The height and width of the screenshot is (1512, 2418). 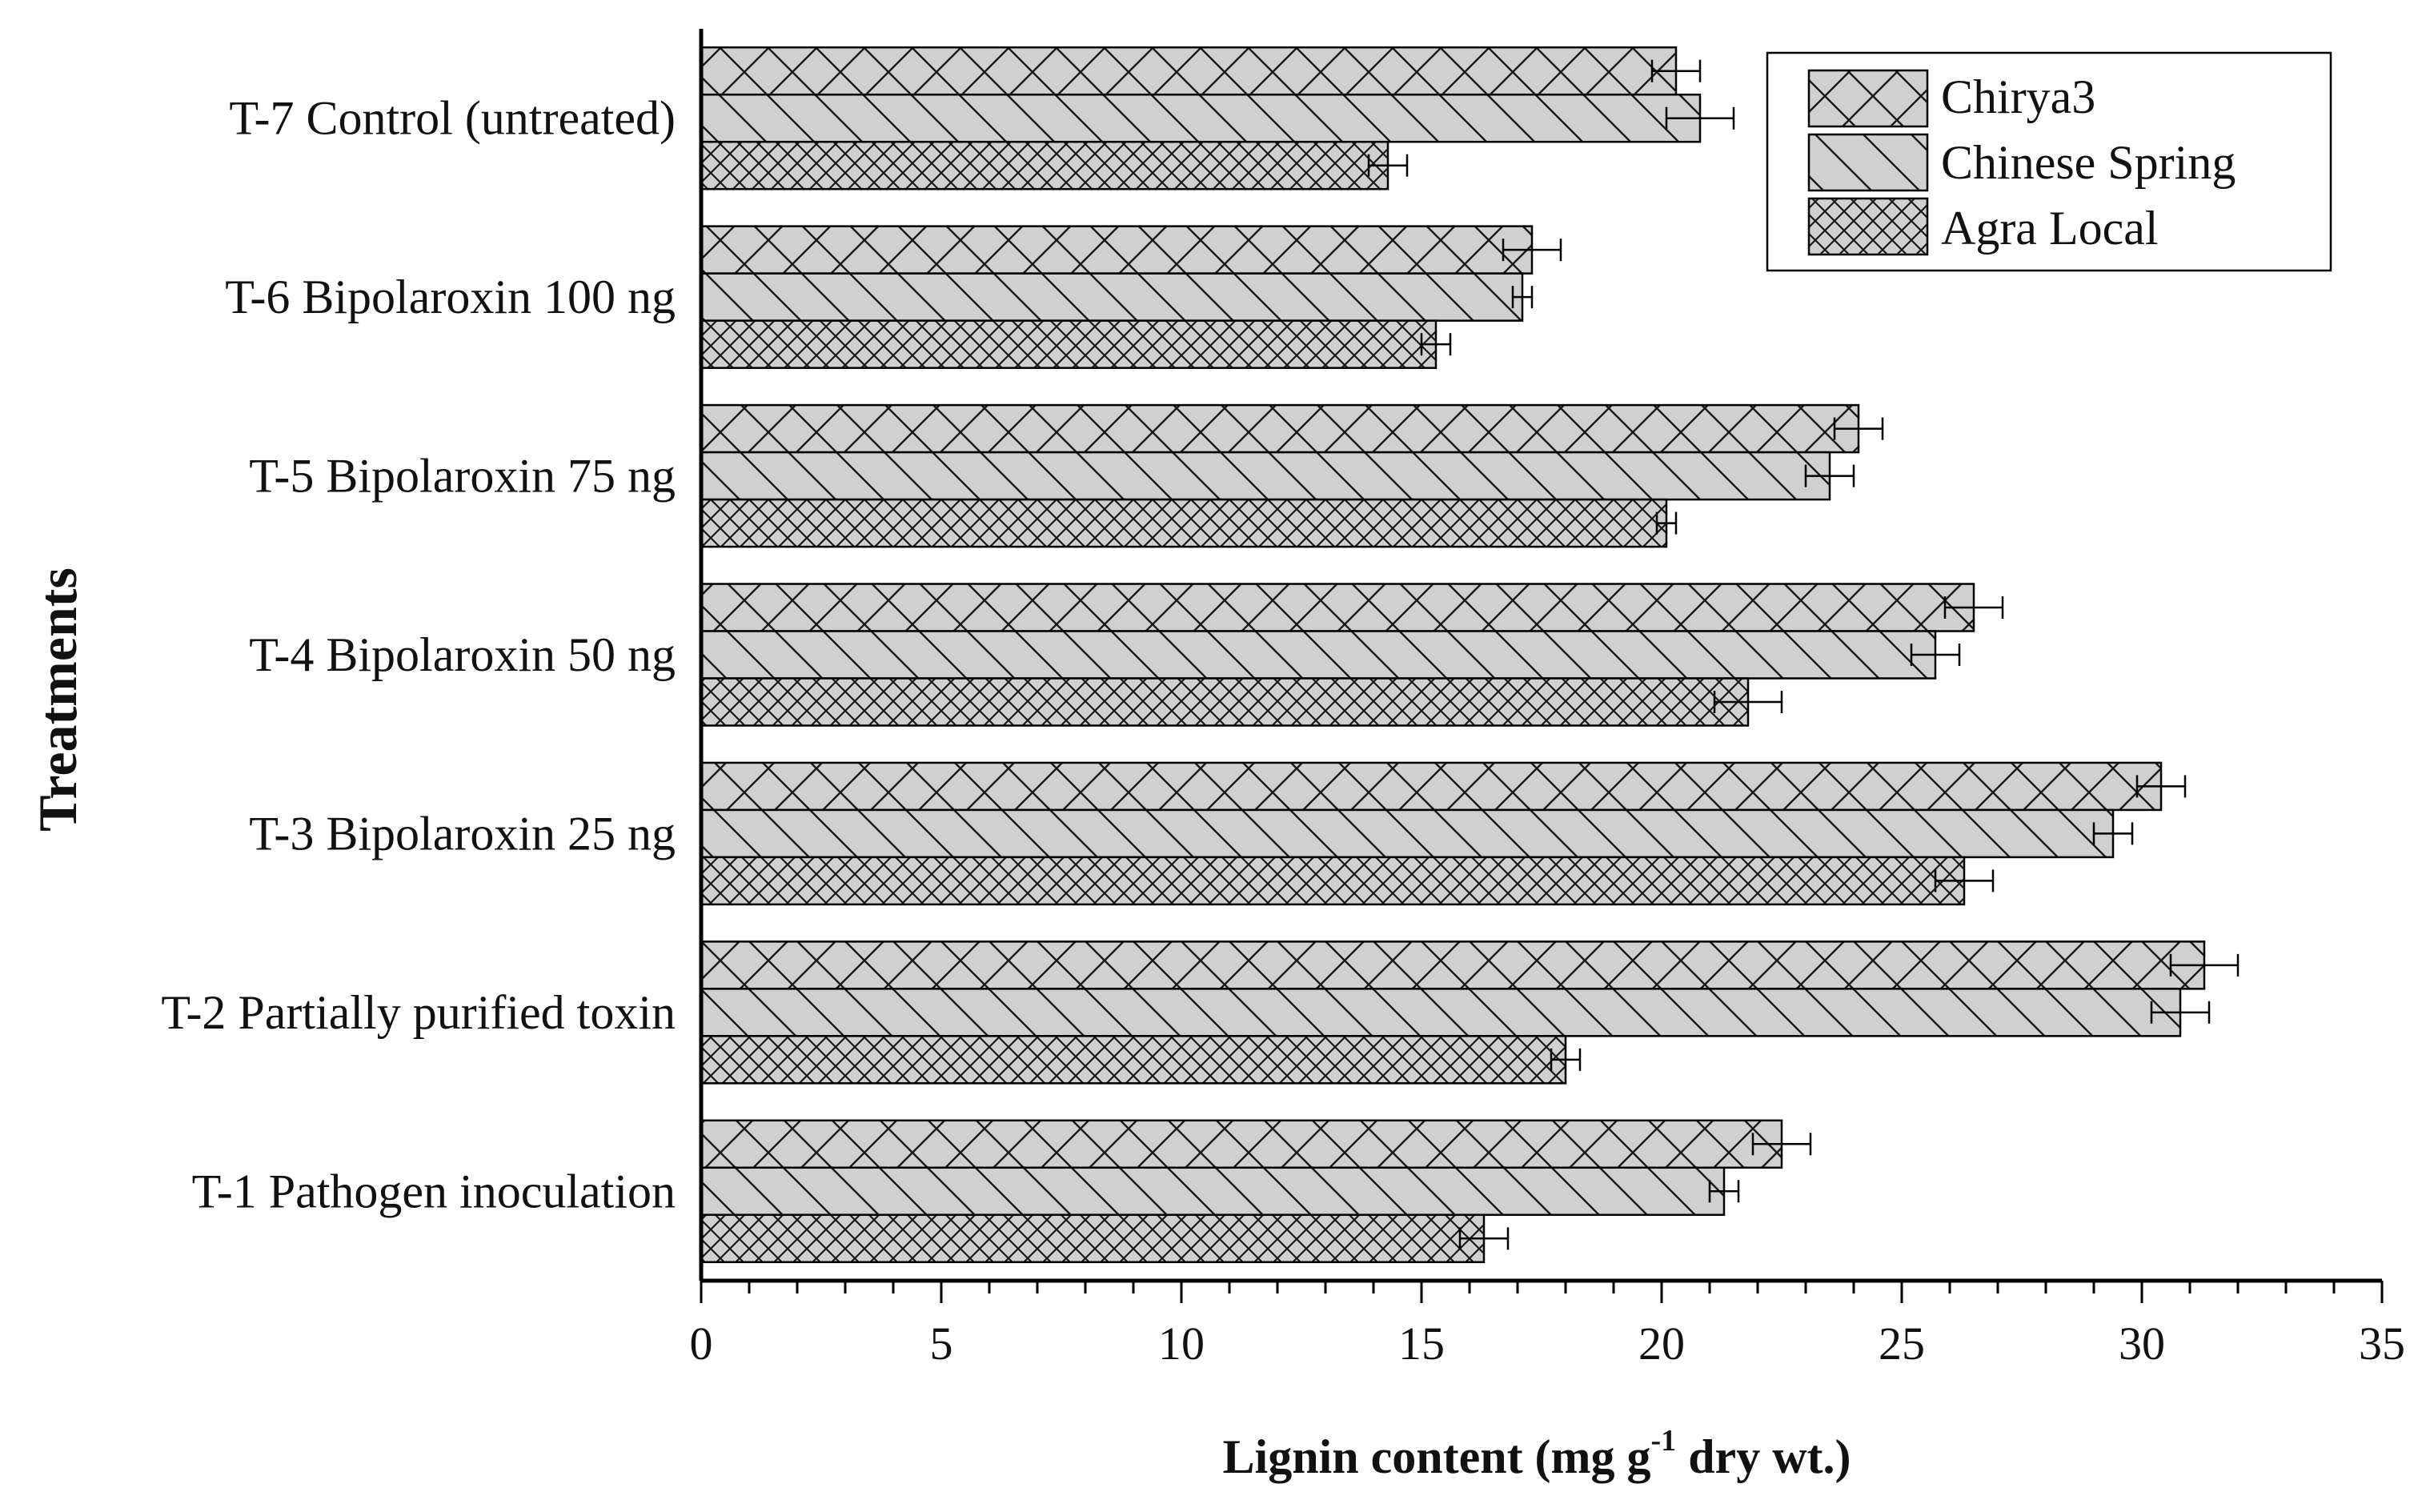 I want to click on y-axis-title: Treatments, so click(x=57, y=700).